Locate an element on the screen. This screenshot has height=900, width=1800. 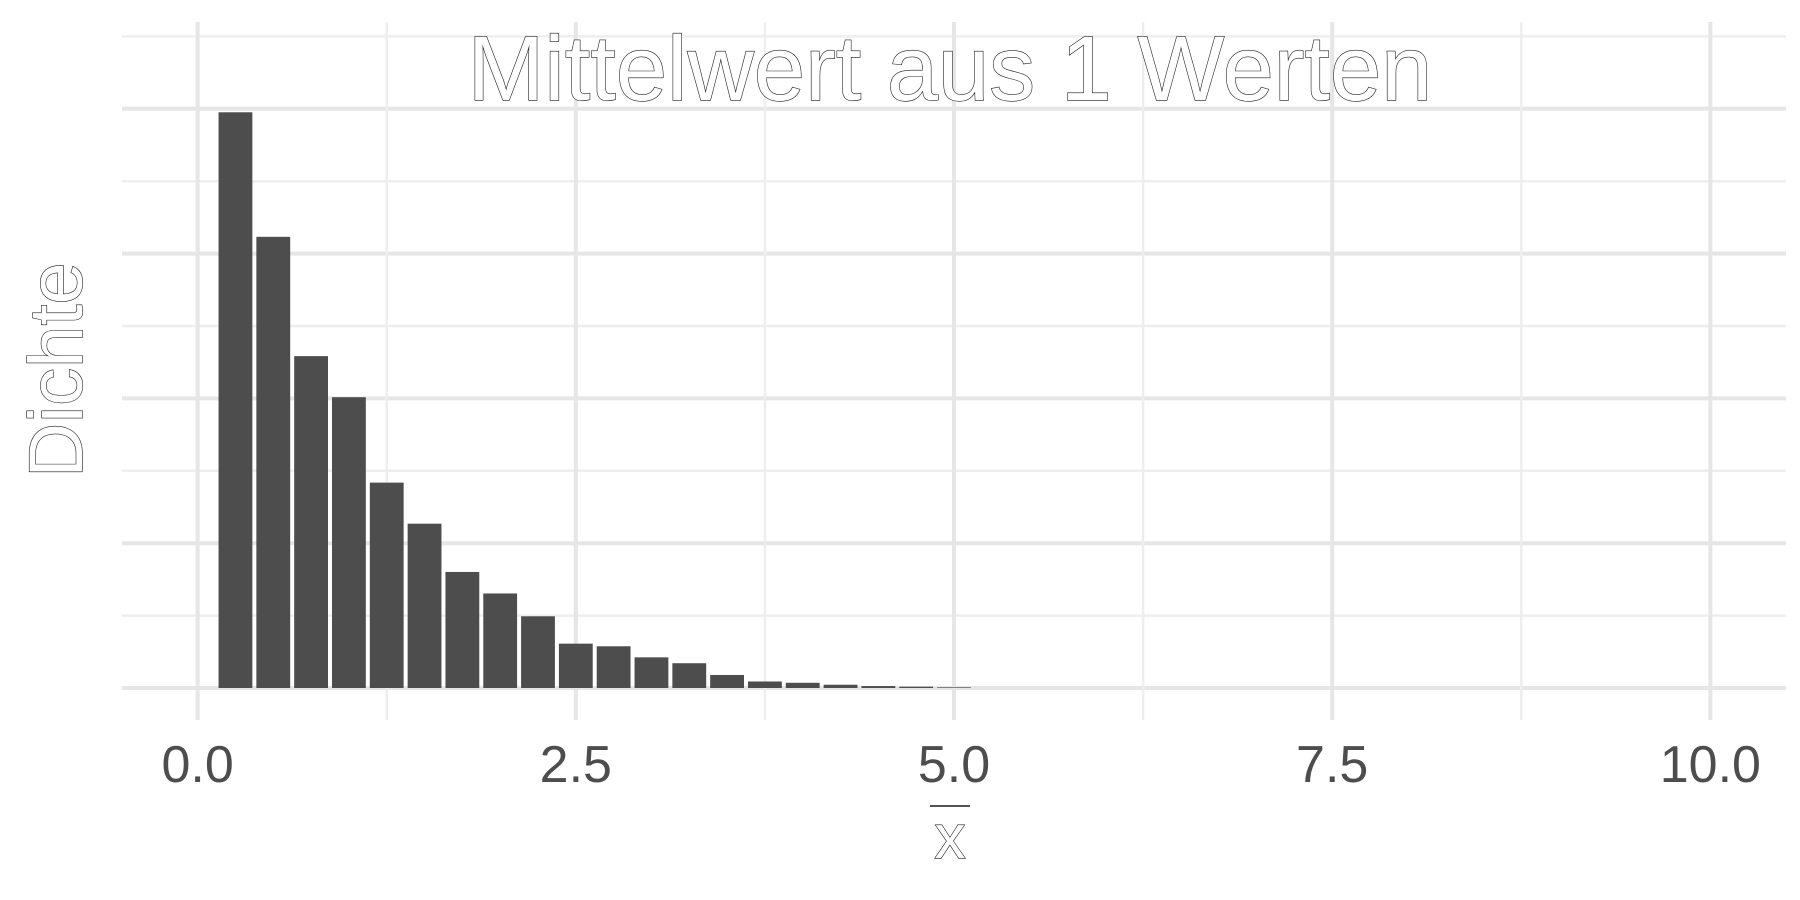
chart-title: Mittelwert aus 1 Werten is located at coordinates (950, 69).